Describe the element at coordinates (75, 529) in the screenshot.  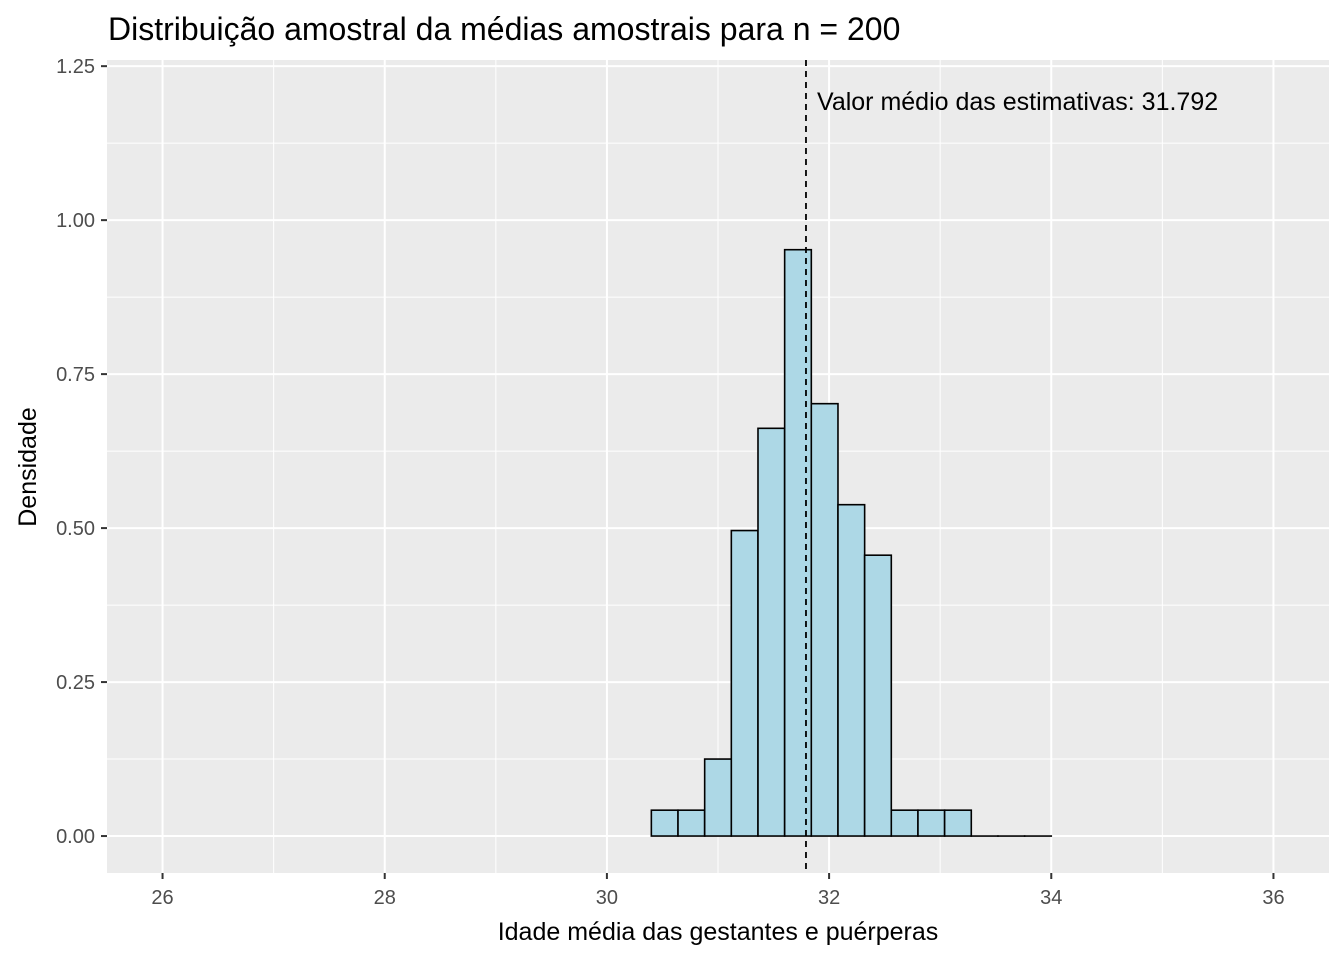
I see `y-tick-label: 0.50` at that location.